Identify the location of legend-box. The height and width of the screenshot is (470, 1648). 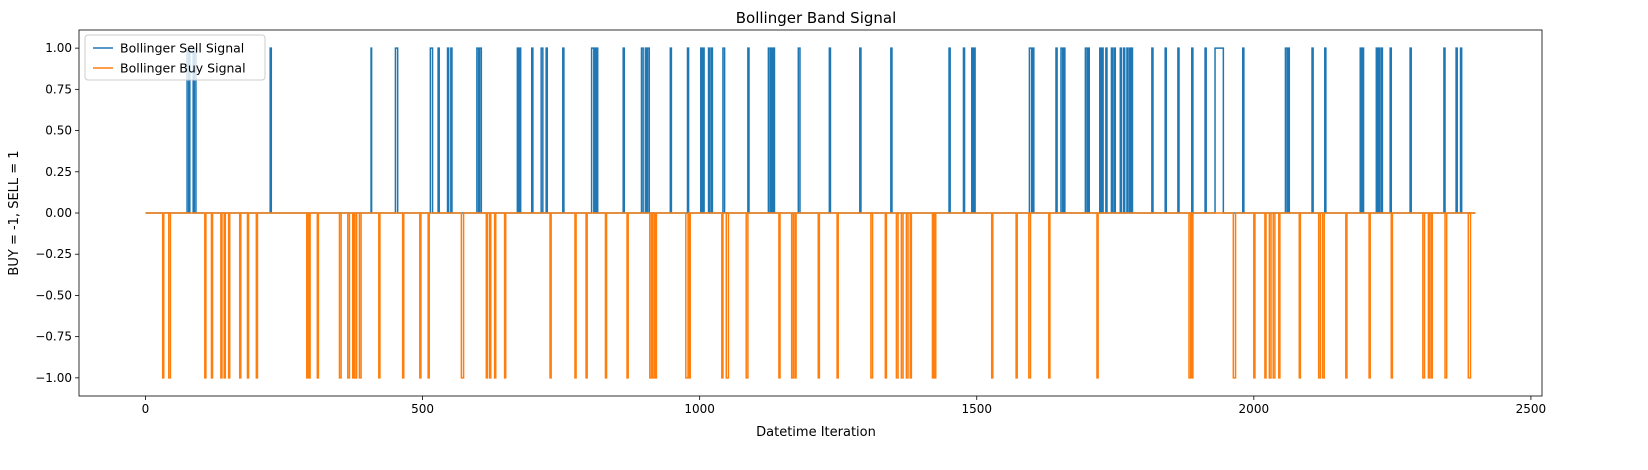
(175, 57).